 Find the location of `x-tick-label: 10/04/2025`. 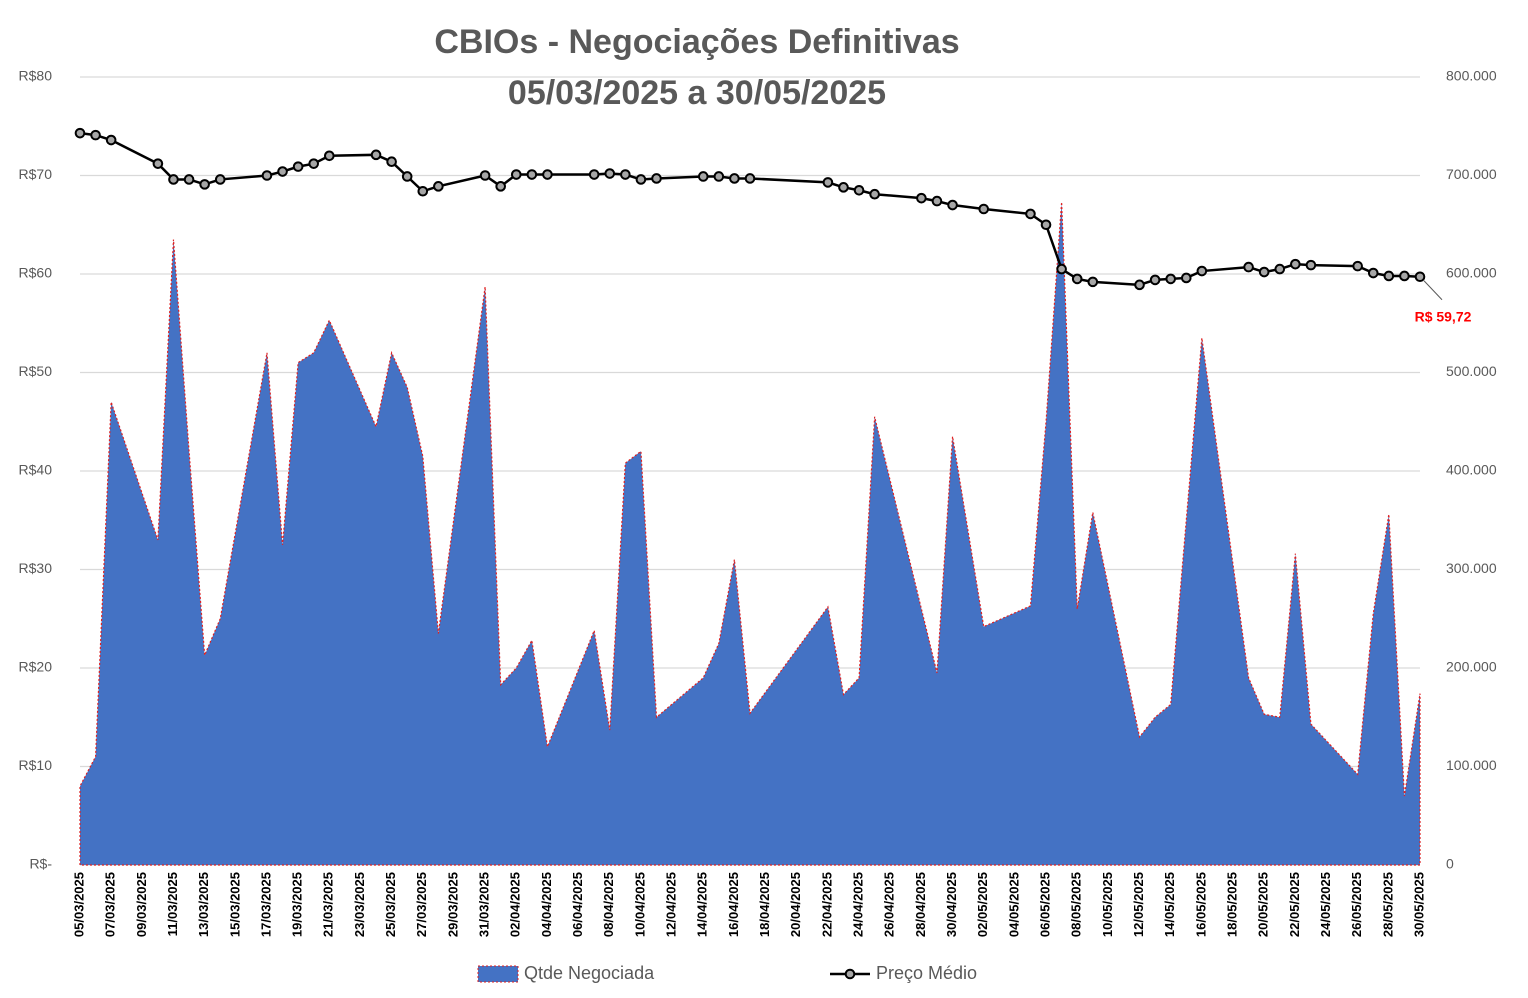

x-tick-label: 10/04/2025 is located at coordinates (639, 904).